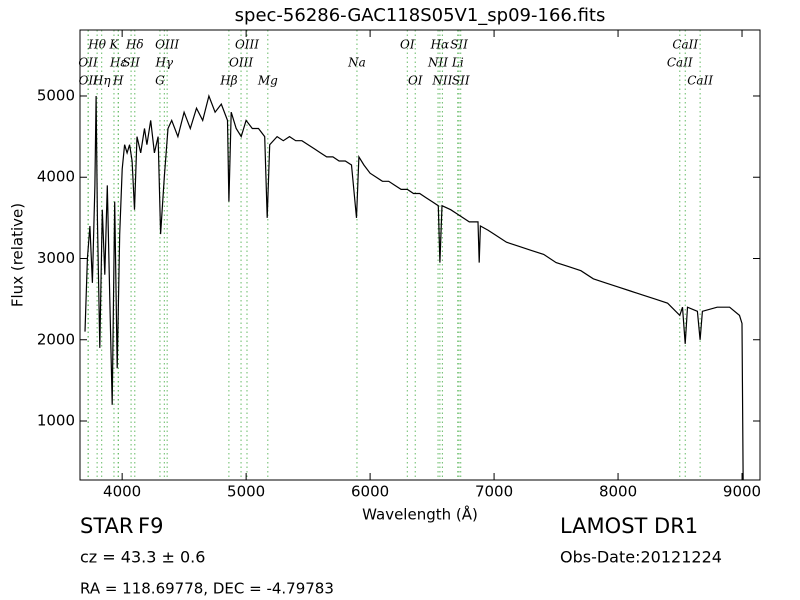  What do you see at coordinates (113, 45) in the screenshot?
I see `line-marker-label: K` at bounding box center [113, 45].